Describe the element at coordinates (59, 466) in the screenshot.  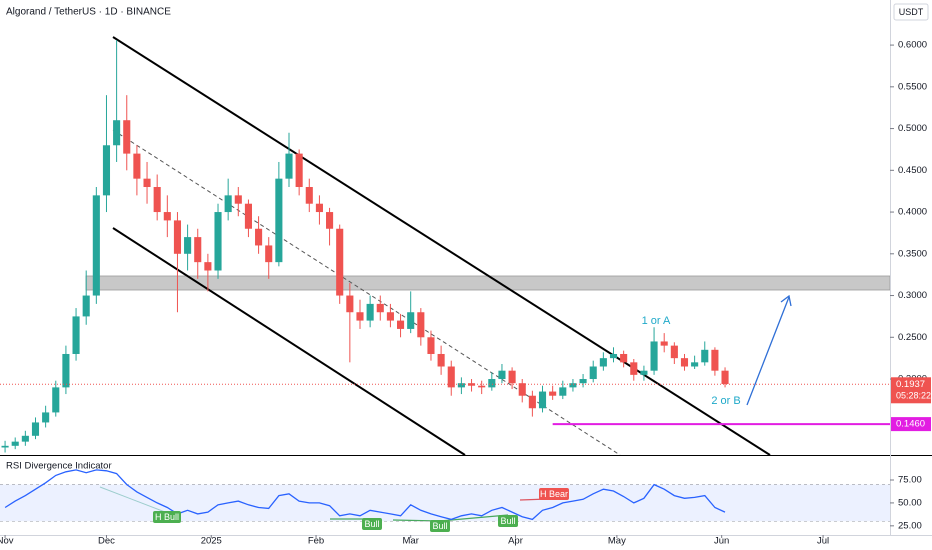
I see `rsi-title: RSI Divergence Indicator` at that location.